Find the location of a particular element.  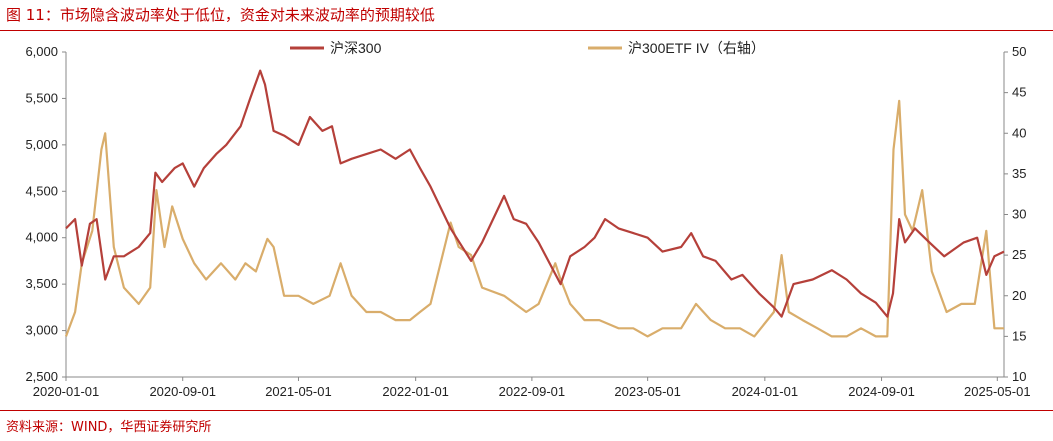

x-tick-label: 2024-09-01 is located at coordinates (881, 391).